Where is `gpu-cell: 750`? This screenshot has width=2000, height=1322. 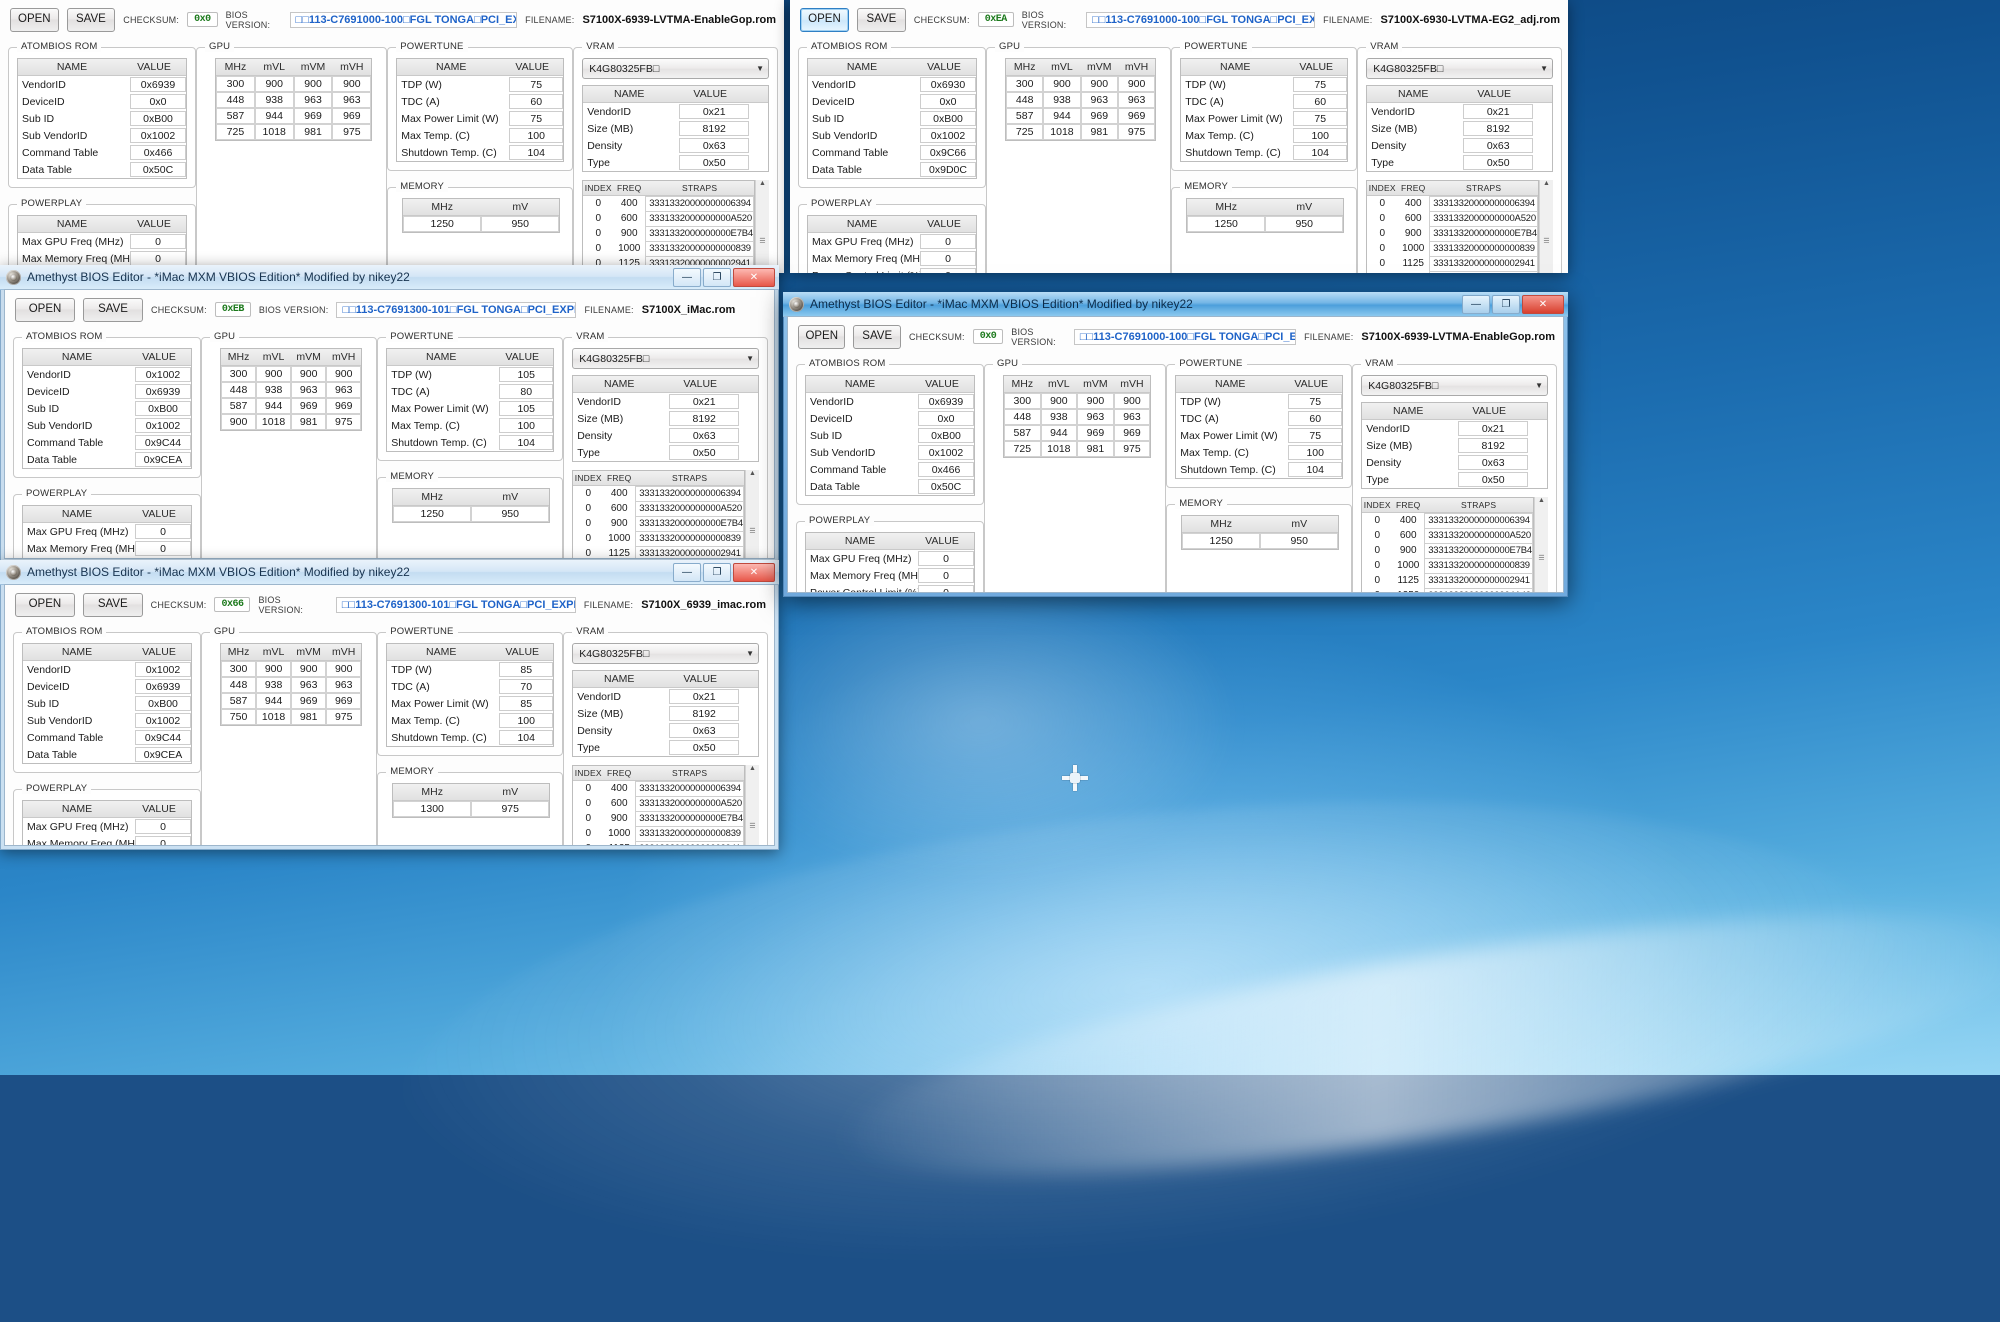
gpu-cell: 750 is located at coordinates (239, 717).